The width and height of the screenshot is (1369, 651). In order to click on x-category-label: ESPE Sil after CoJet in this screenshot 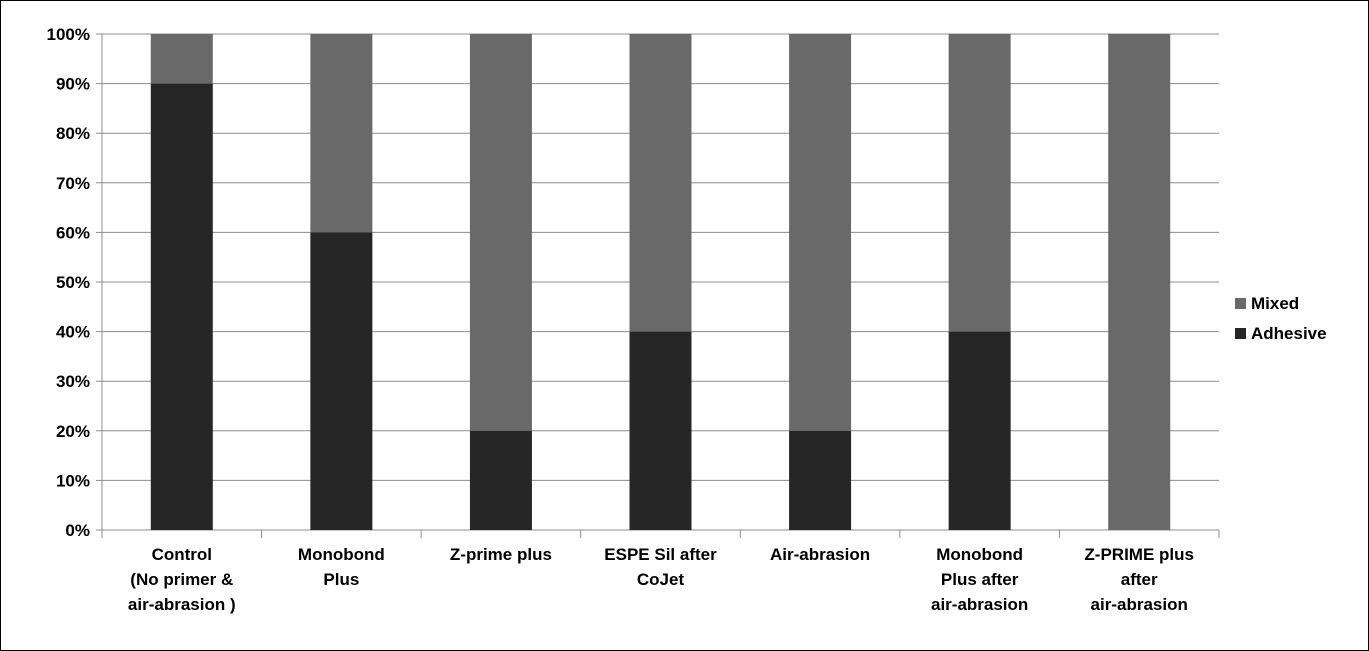, I will do `click(660, 567)`.